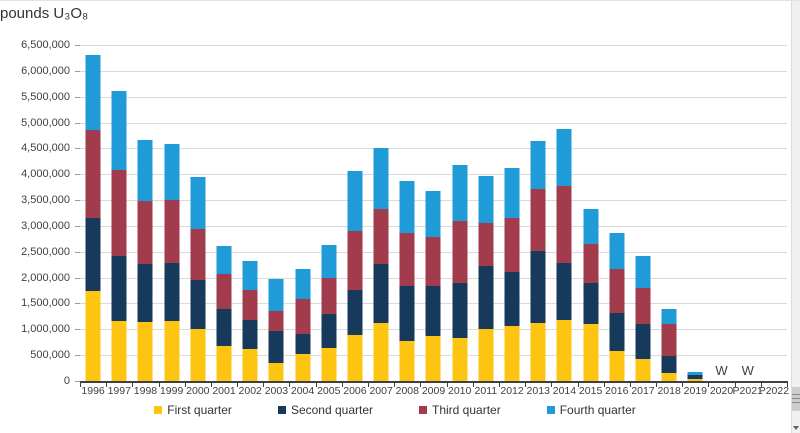 The height and width of the screenshot is (433, 800). Describe the element at coordinates (407, 313) in the screenshot. I see `bar-segment-2008-second-quarter` at that location.